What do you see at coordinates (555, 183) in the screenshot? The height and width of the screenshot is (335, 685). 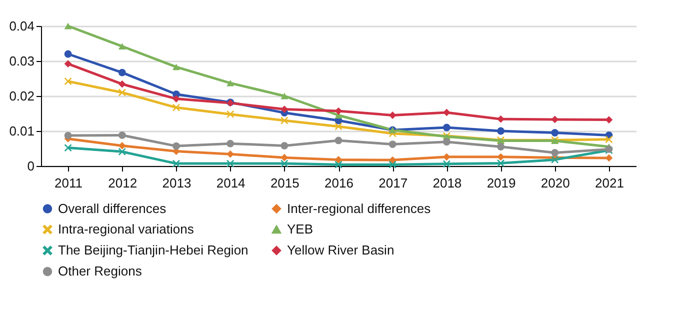 I see `x-tick-label: 2020` at bounding box center [555, 183].